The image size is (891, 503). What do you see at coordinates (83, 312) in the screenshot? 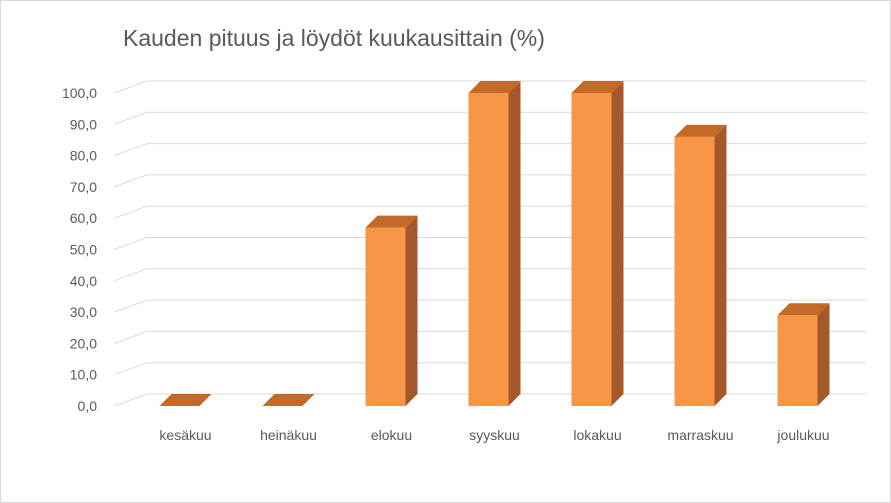
I see `y-tick-label: 30,0` at bounding box center [83, 312].